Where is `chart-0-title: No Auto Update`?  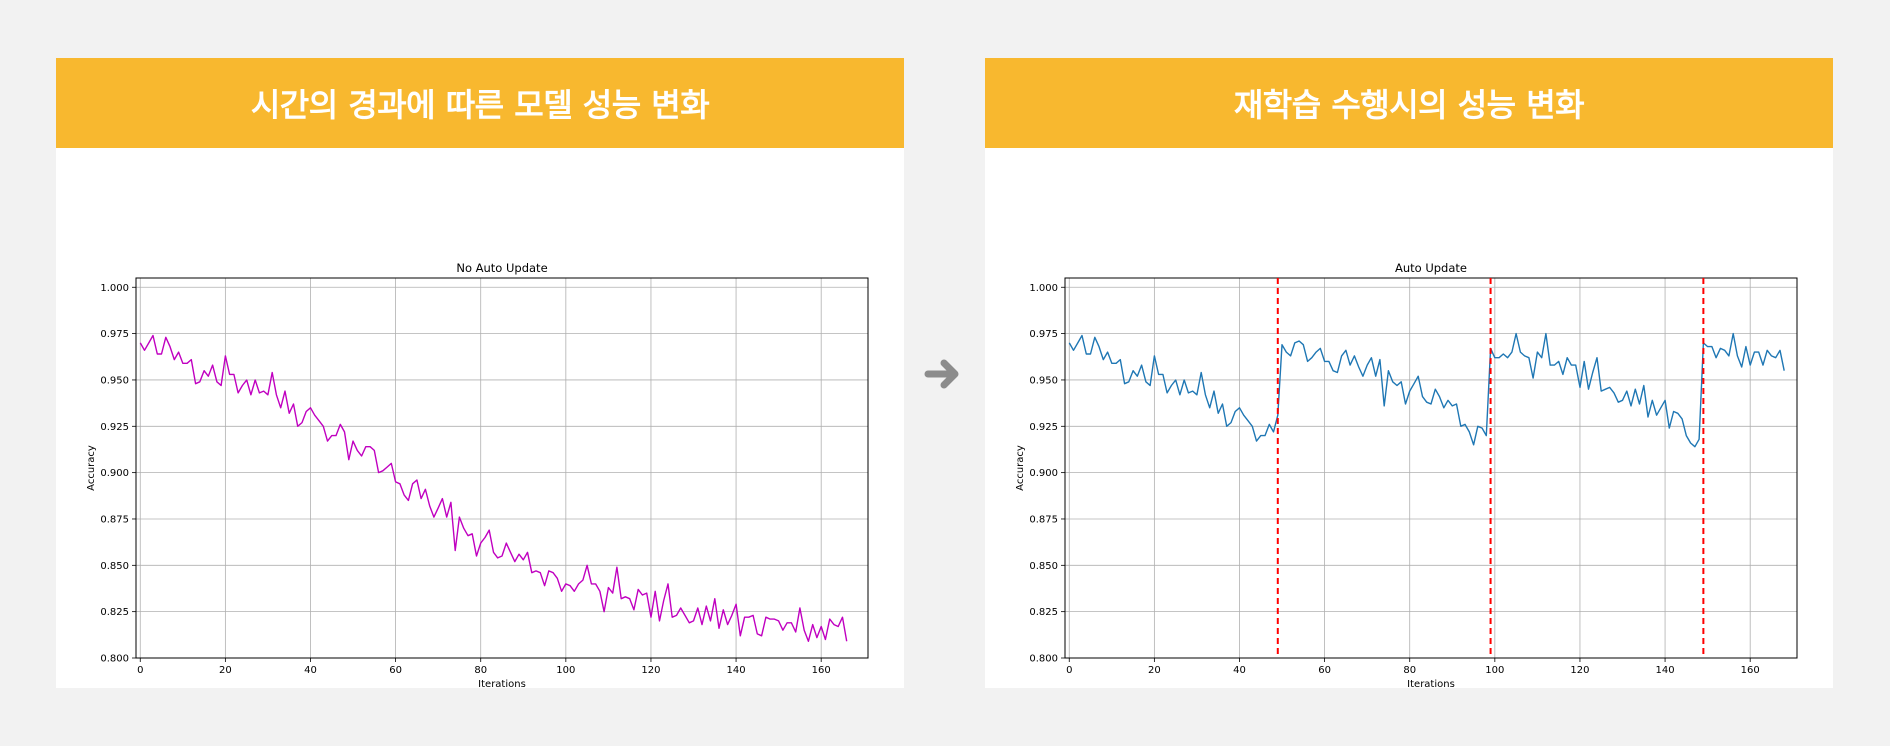 chart-0-title: No Auto Update is located at coordinates (501, 268).